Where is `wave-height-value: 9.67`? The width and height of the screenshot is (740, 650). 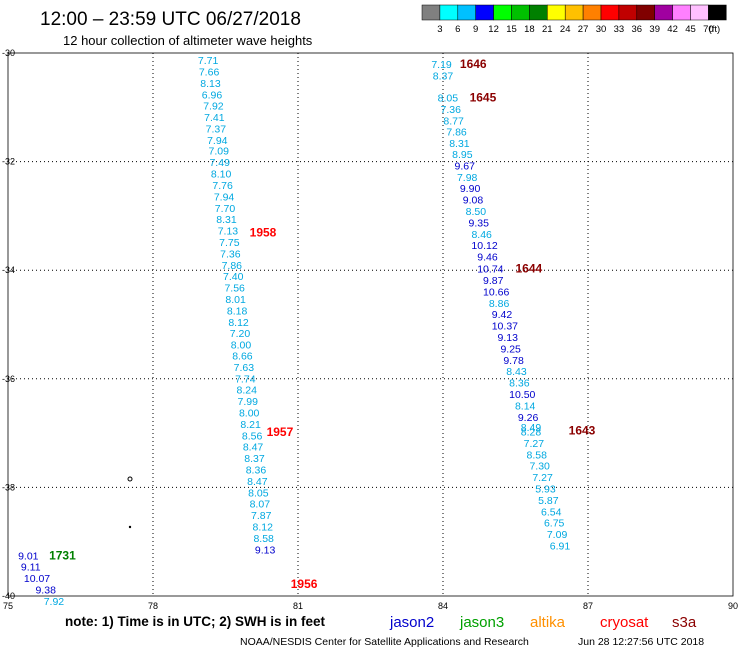
wave-height-value: 9.67 is located at coordinates (465, 166).